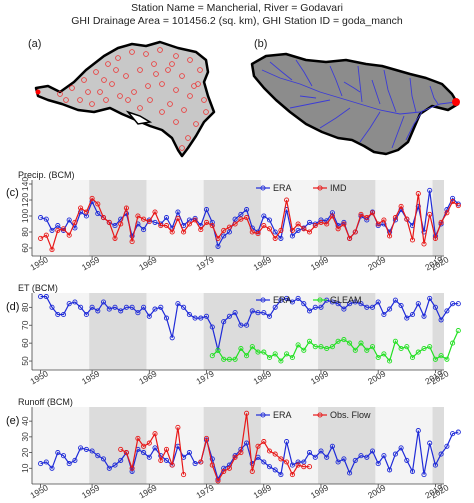 This screenshot has height=503, width=474. Describe the element at coordinates (346, 300) in the screenshot. I see `legend-label: GLEAM` at that location.